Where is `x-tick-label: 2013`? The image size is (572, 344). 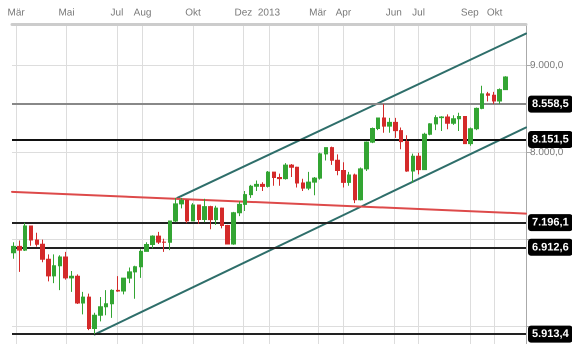
x-tick-label: 2013 is located at coordinates (269, 13).